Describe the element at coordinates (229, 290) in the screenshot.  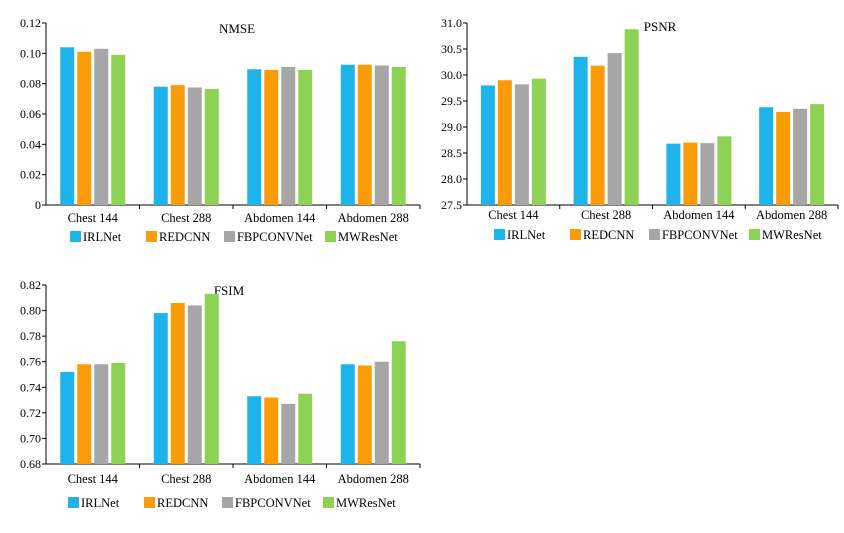
I see `chart-title: FSIM` at that location.